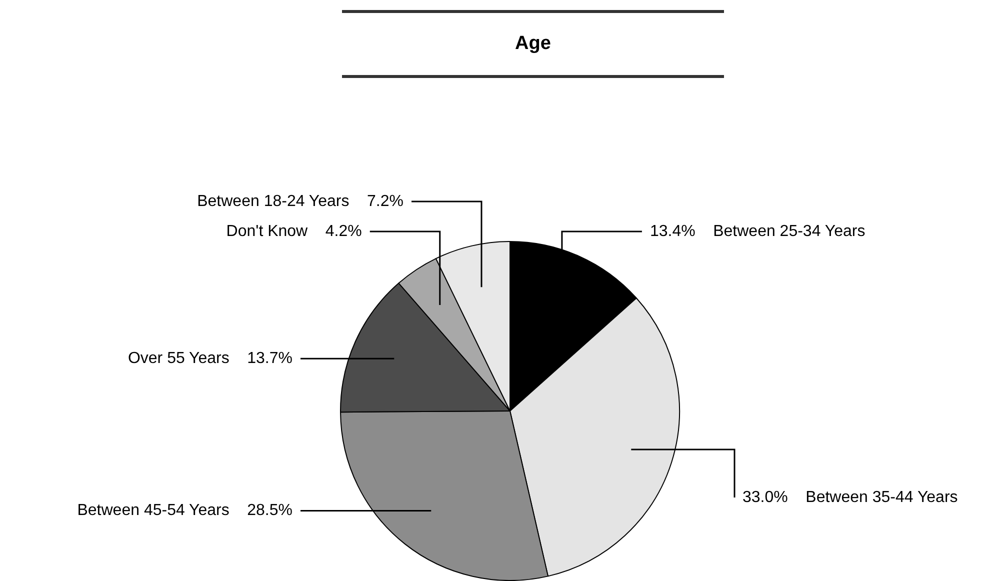 The width and height of the screenshot is (983, 581). What do you see at coordinates (850, 497) in the screenshot?
I see `slice-label: 33.0% Between 35-44 Years` at bounding box center [850, 497].